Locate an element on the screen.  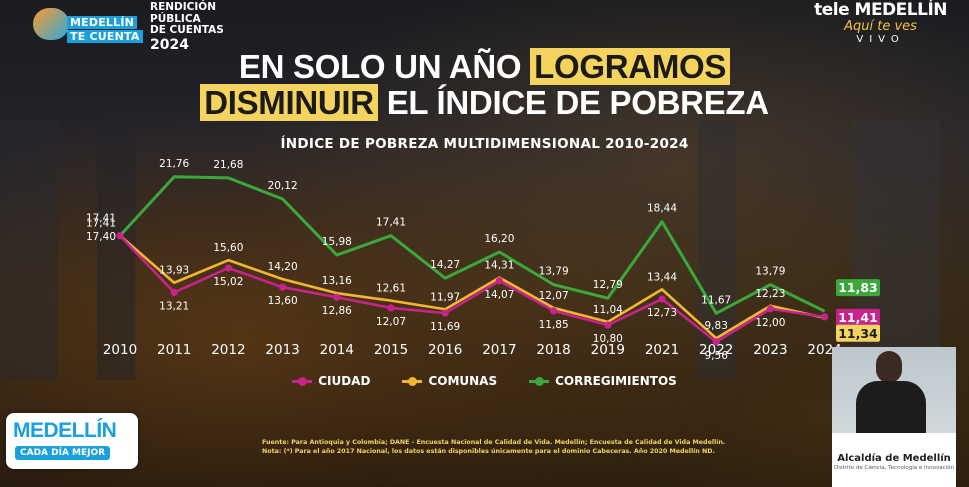
data-label-comunas: 11,04 is located at coordinates (608, 310).